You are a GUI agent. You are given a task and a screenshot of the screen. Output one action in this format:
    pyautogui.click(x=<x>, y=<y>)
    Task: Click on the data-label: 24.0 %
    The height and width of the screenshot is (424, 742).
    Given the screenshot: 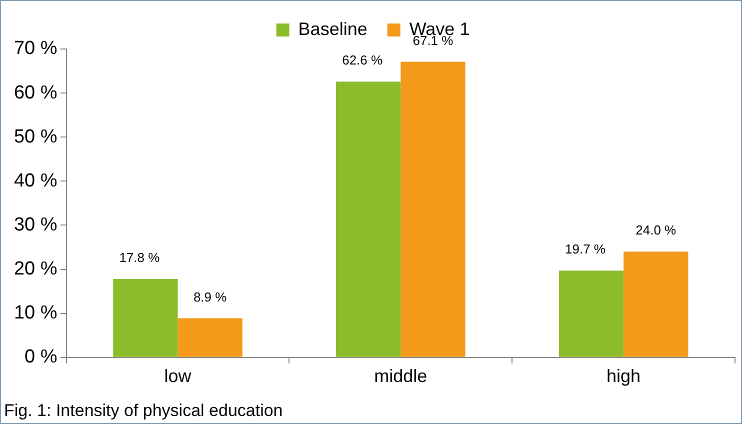 What is the action you would take?
    pyautogui.click(x=656, y=230)
    